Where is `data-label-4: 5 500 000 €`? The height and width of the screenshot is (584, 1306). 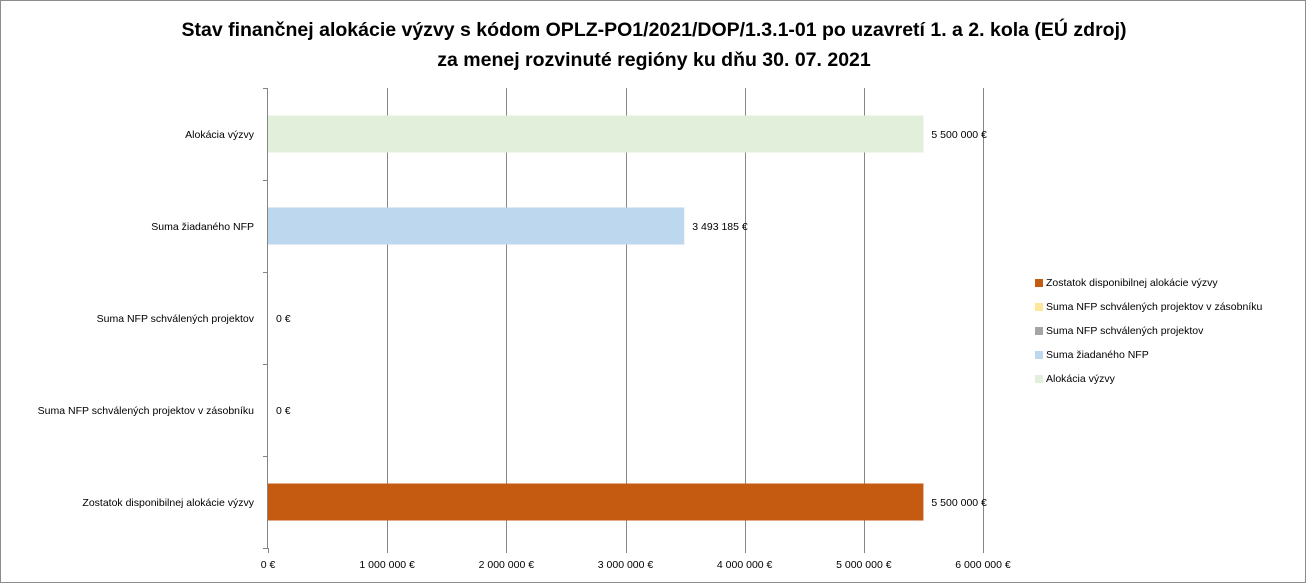 data-label-4: 5 500 000 € is located at coordinates (959, 503).